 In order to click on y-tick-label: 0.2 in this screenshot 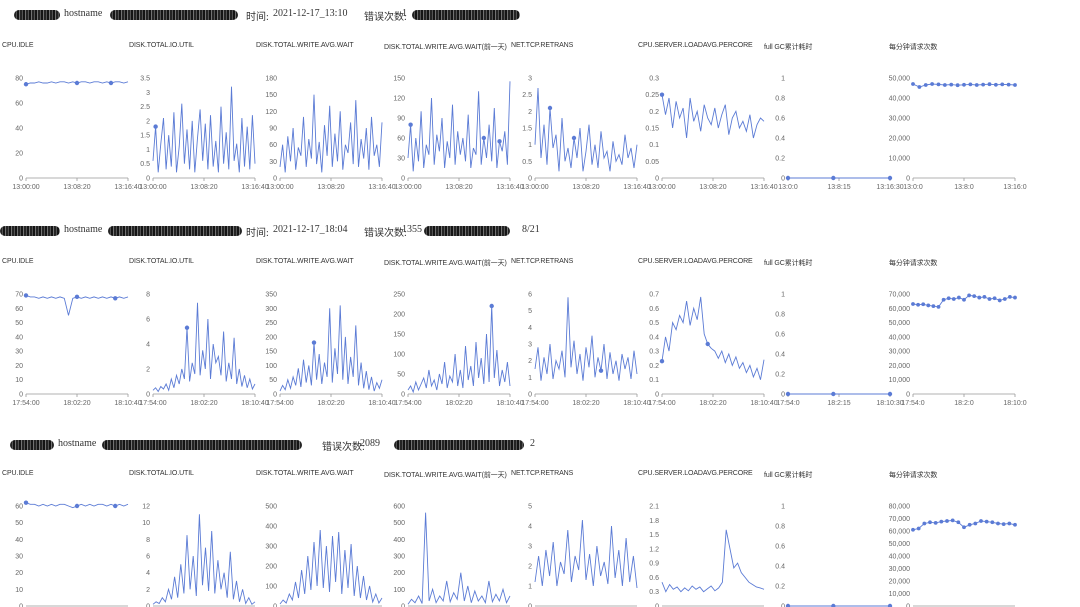, I will do `click(780, 587)`.